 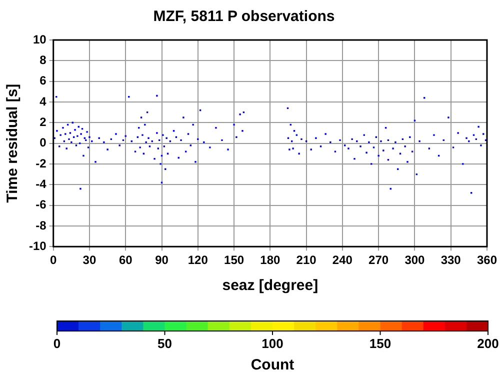 What do you see at coordinates (41, 163) in the screenshot?
I see `y-tick-label: -2` at bounding box center [41, 163].